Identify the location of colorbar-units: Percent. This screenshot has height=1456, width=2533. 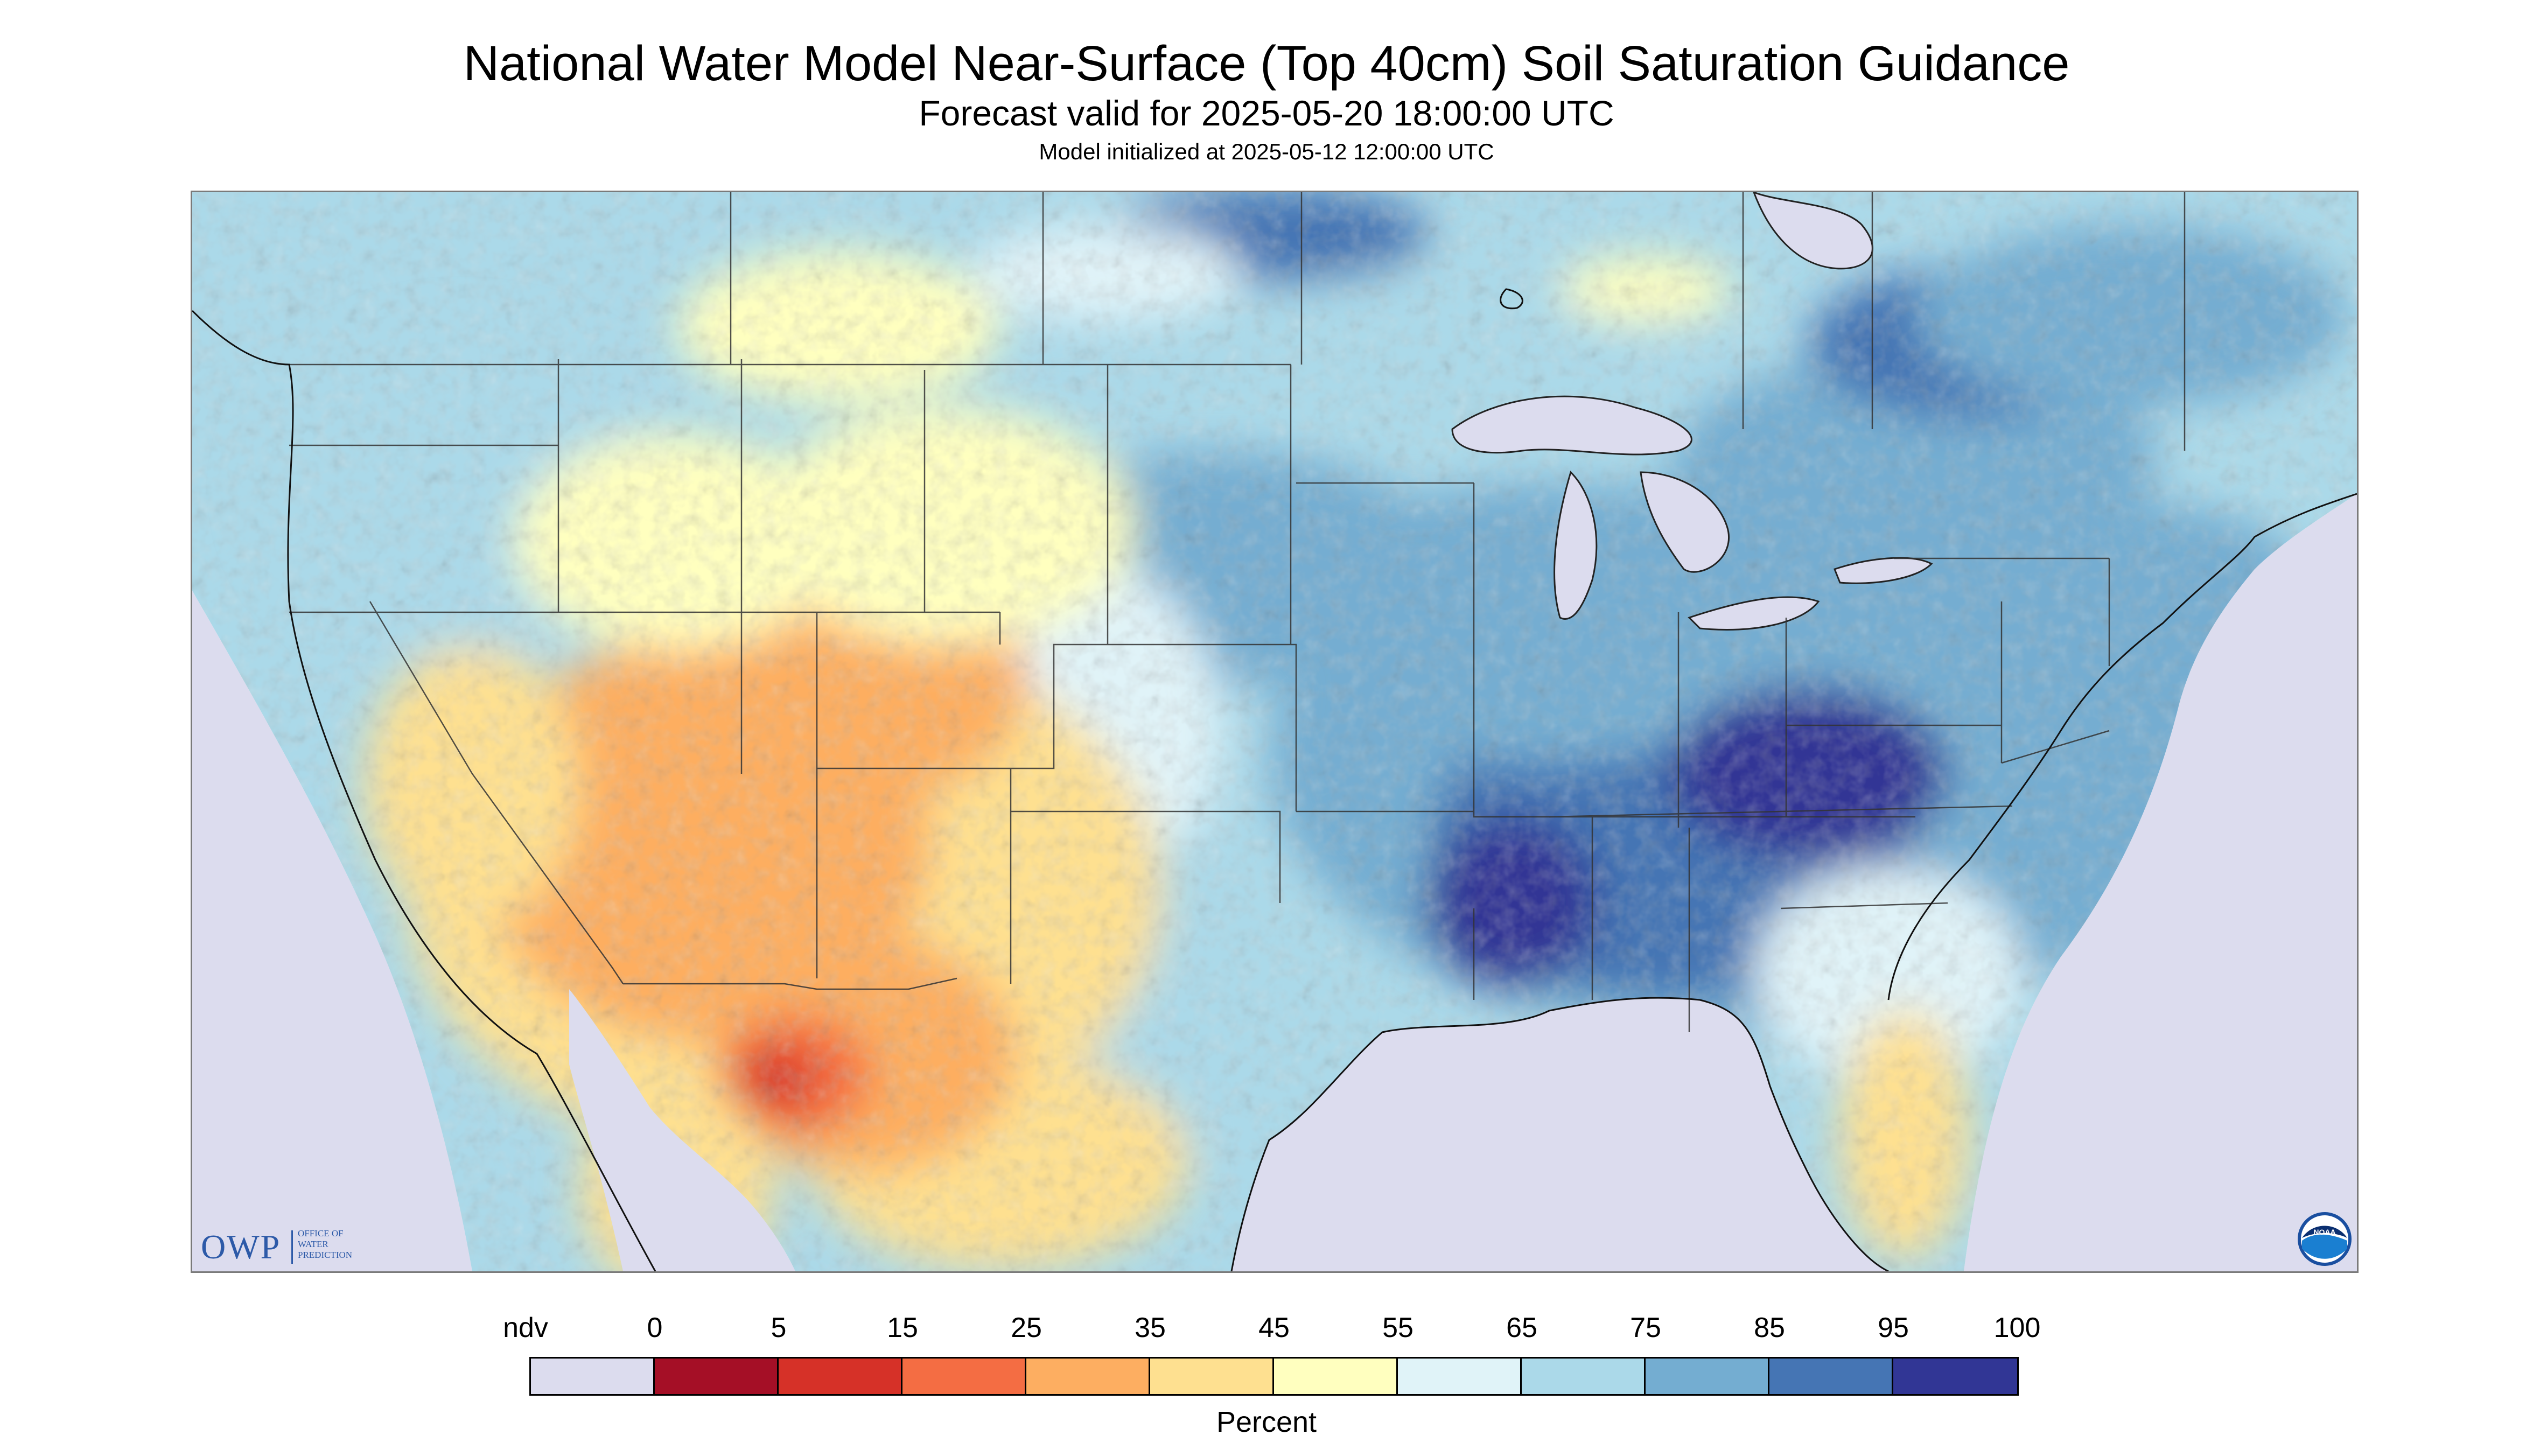
(1266, 1422).